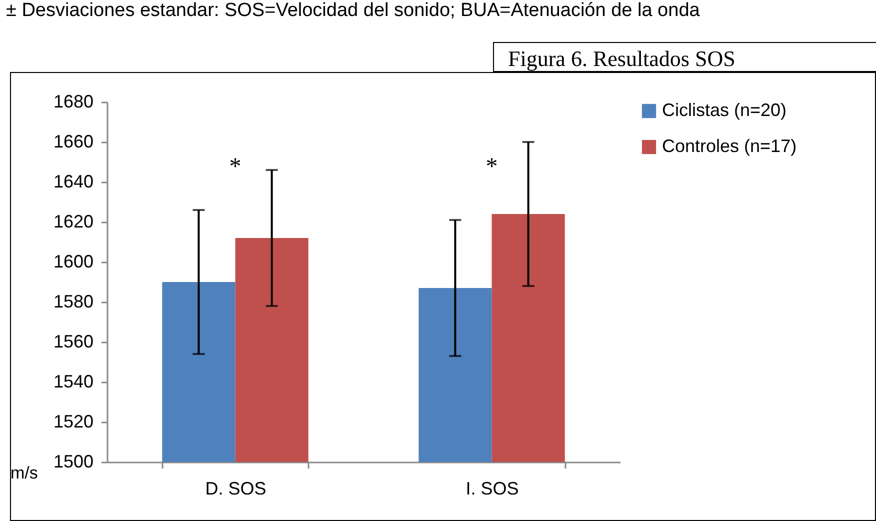 This screenshot has width=876, height=521. I want to click on text: ± Desviaciones estandar: SOS=Velocidad del sonido; BUA=Atenuación de la onda, so click(353, 11).